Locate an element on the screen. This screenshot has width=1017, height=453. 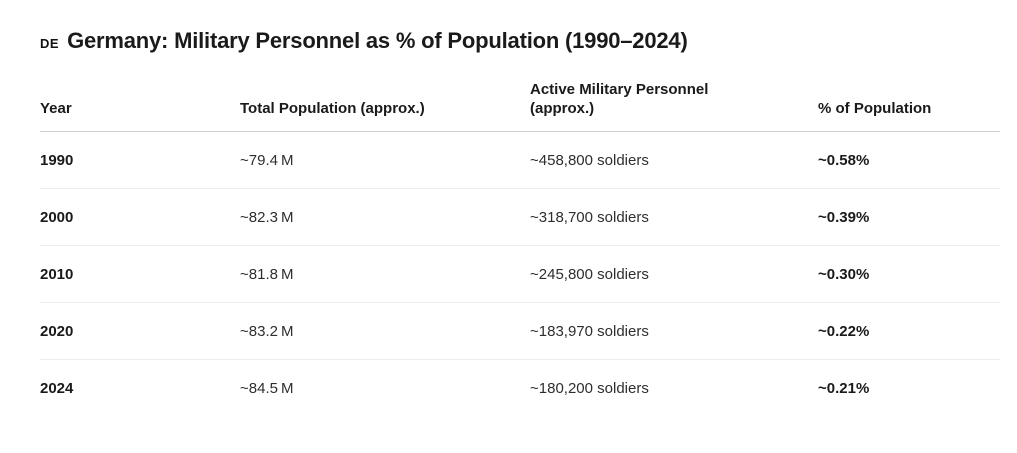
military-cell: ~318,700 soldiers is located at coordinates (674, 217).